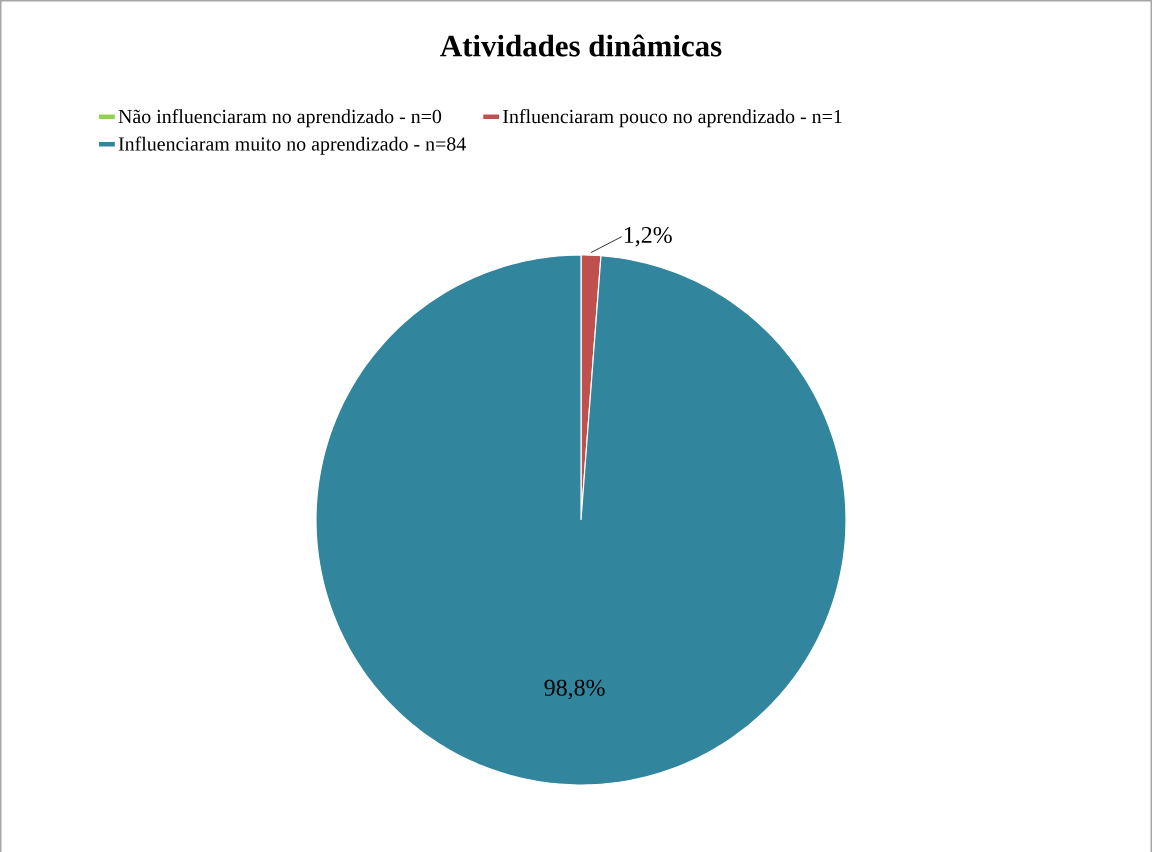 The width and height of the screenshot is (1152, 852). What do you see at coordinates (574, 689) in the screenshot?
I see `data-label: 98,8%` at bounding box center [574, 689].